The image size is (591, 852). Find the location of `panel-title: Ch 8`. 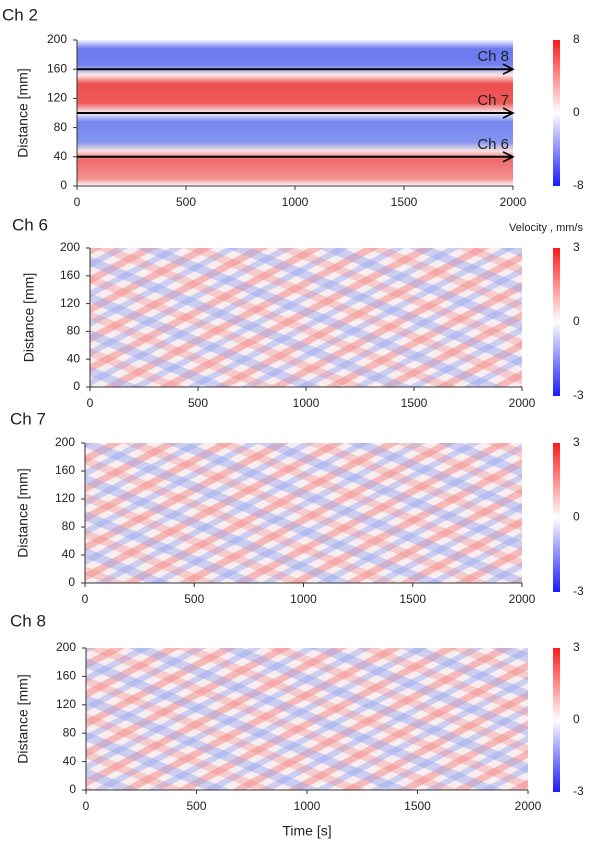

panel-title: Ch 8 is located at coordinates (28, 620).